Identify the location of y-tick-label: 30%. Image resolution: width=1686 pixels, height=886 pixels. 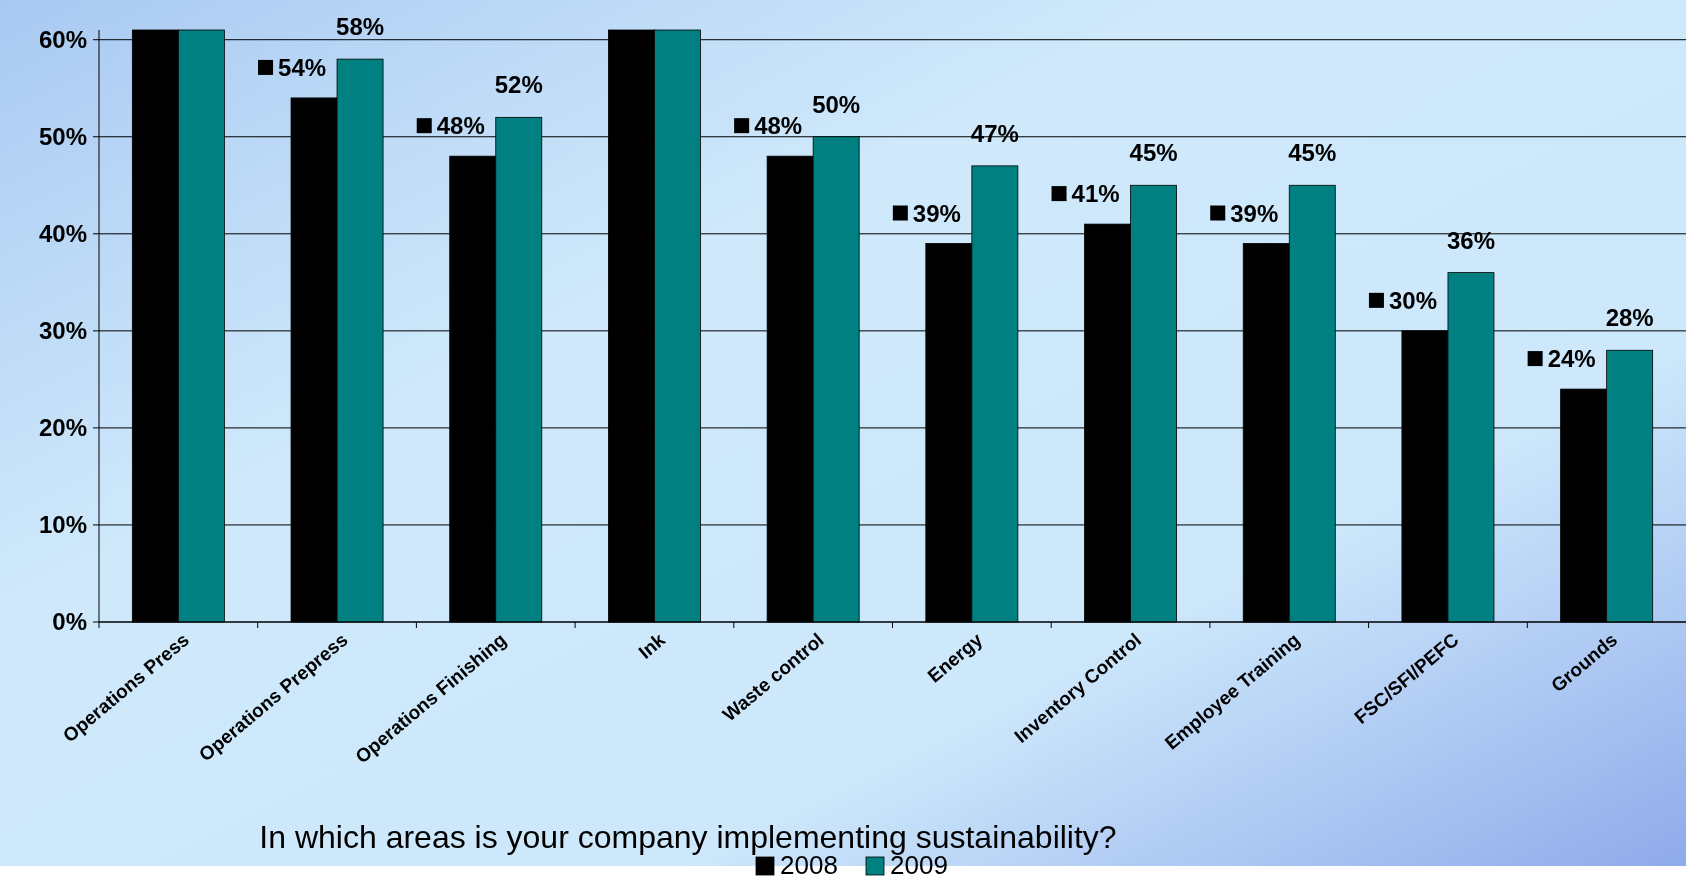
(62, 331).